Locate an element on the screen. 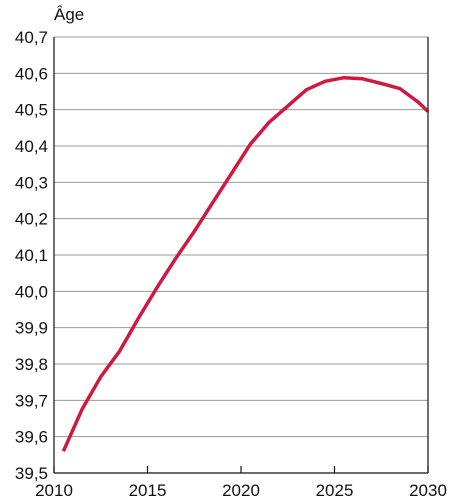 This screenshot has height=500, width=450. y-tick-label: 40,5 is located at coordinates (31, 110).